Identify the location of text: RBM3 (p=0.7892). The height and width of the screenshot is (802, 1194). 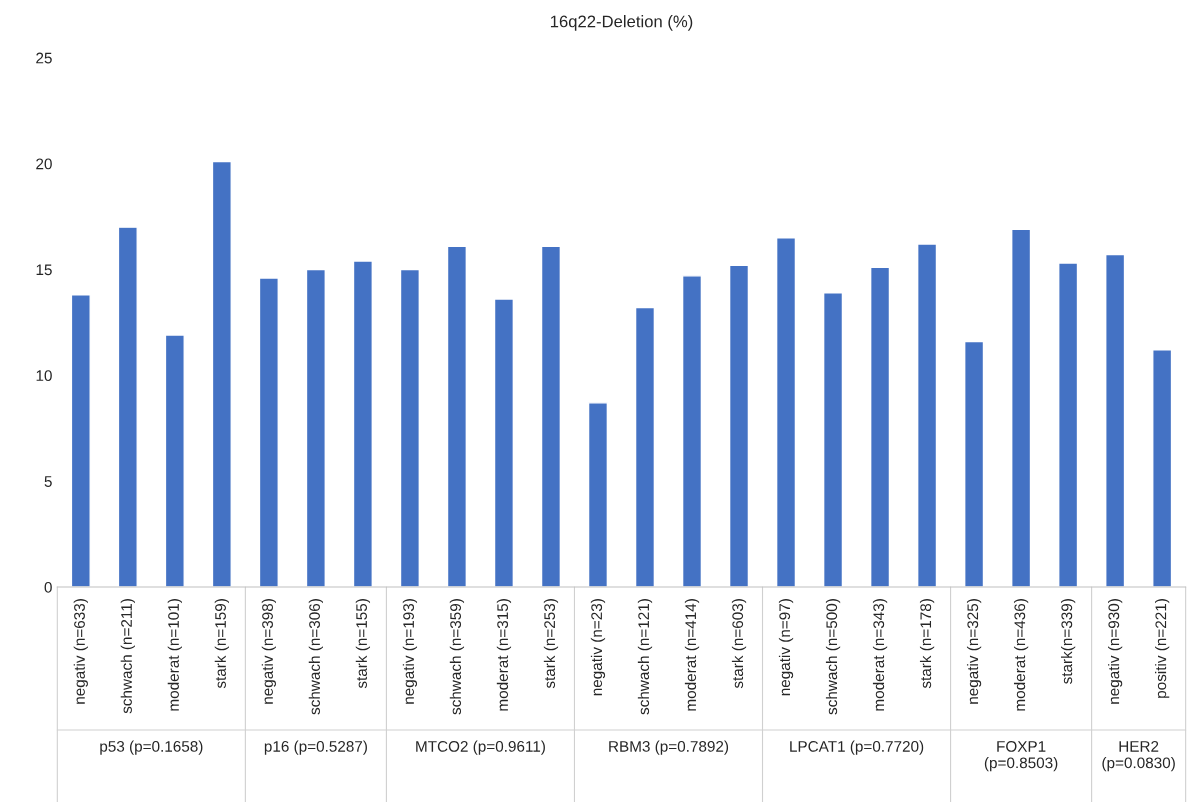
(669, 747).